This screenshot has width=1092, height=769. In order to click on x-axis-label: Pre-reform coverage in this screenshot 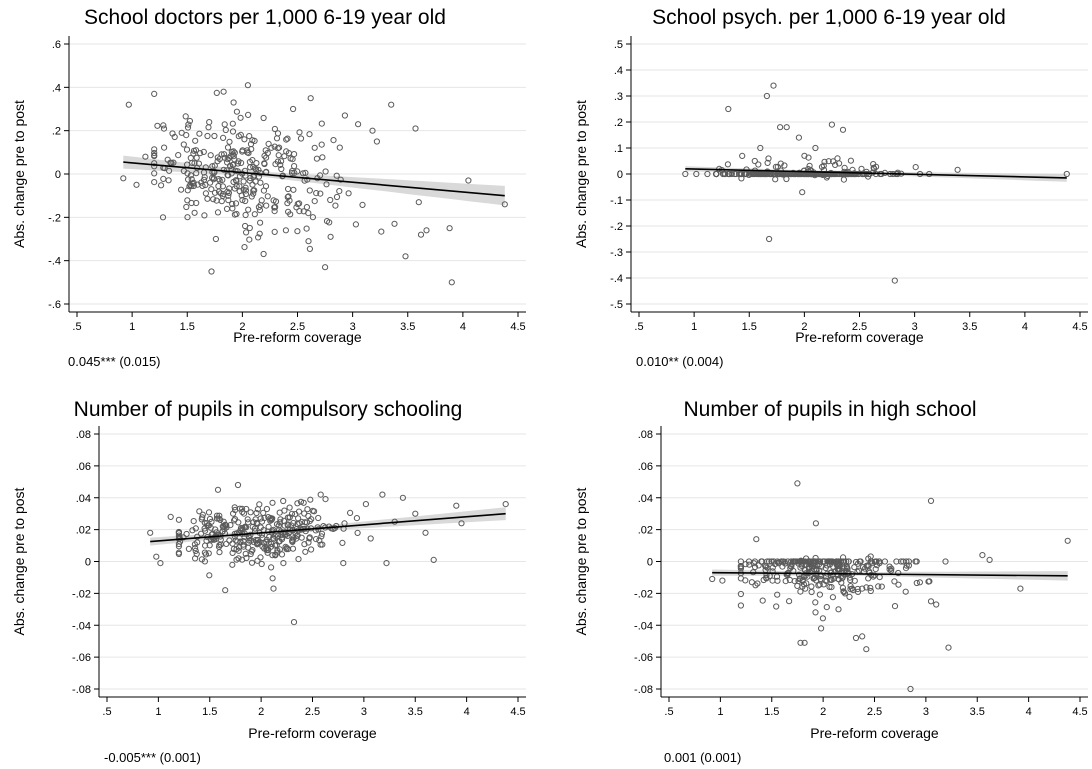, I will do `click(297, 337)`.